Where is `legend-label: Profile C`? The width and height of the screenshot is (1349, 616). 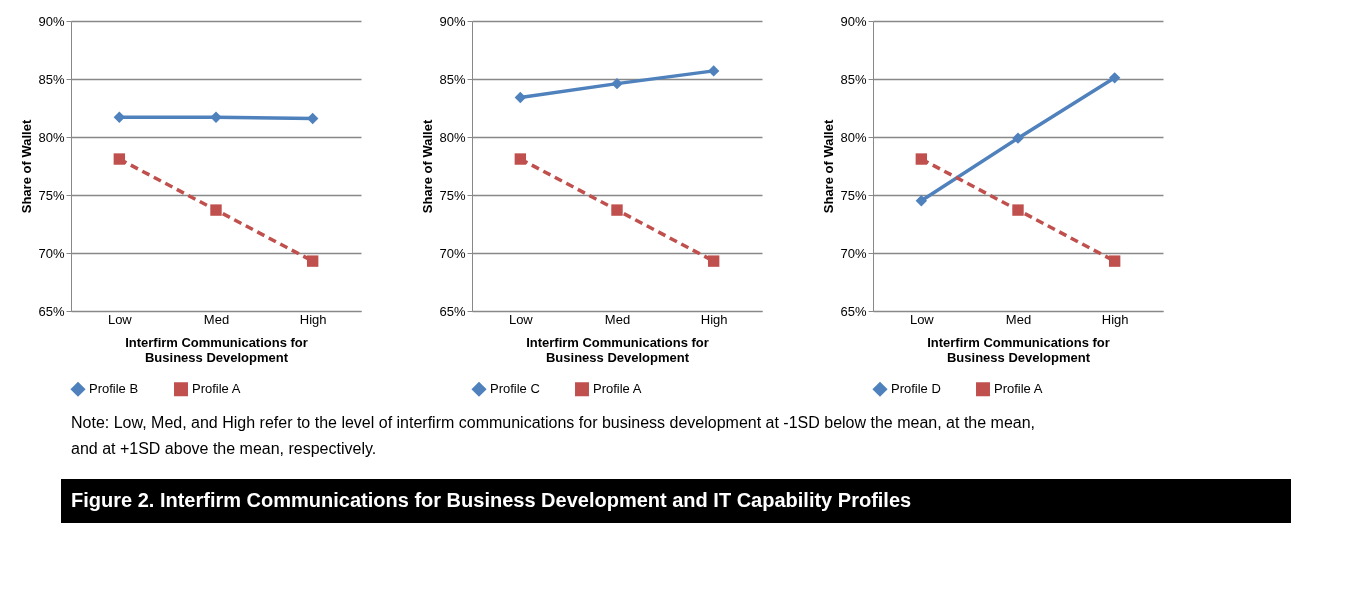
legend-label: Profile C is located at coordinates (515, 389).